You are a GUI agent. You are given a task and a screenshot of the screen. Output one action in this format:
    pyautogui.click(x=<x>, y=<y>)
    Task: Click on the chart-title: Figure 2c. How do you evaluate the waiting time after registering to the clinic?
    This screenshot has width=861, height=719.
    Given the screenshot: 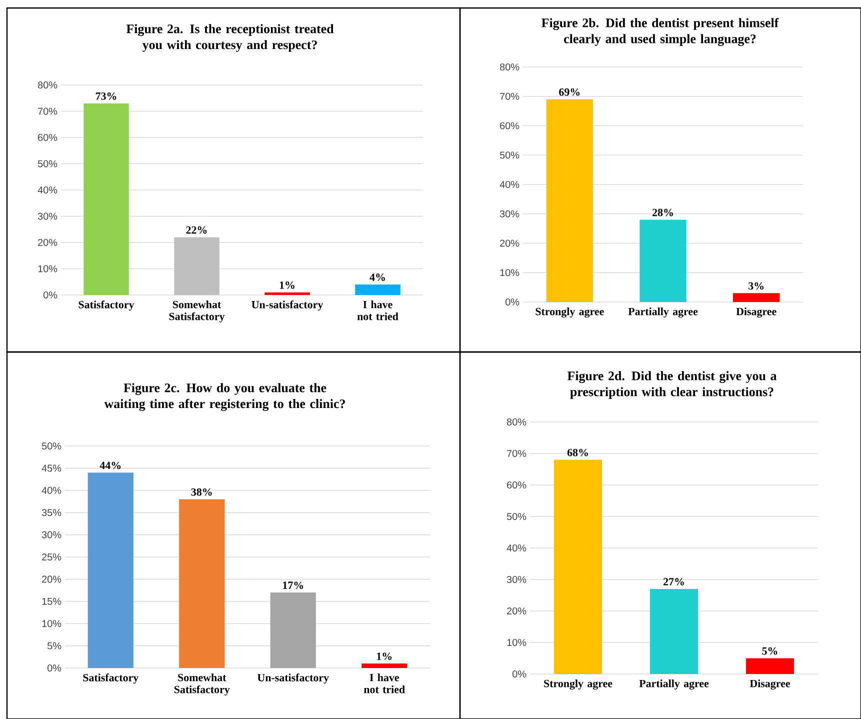 What is the action you would take?
    pyautogui.click(x=224, y=397)
    